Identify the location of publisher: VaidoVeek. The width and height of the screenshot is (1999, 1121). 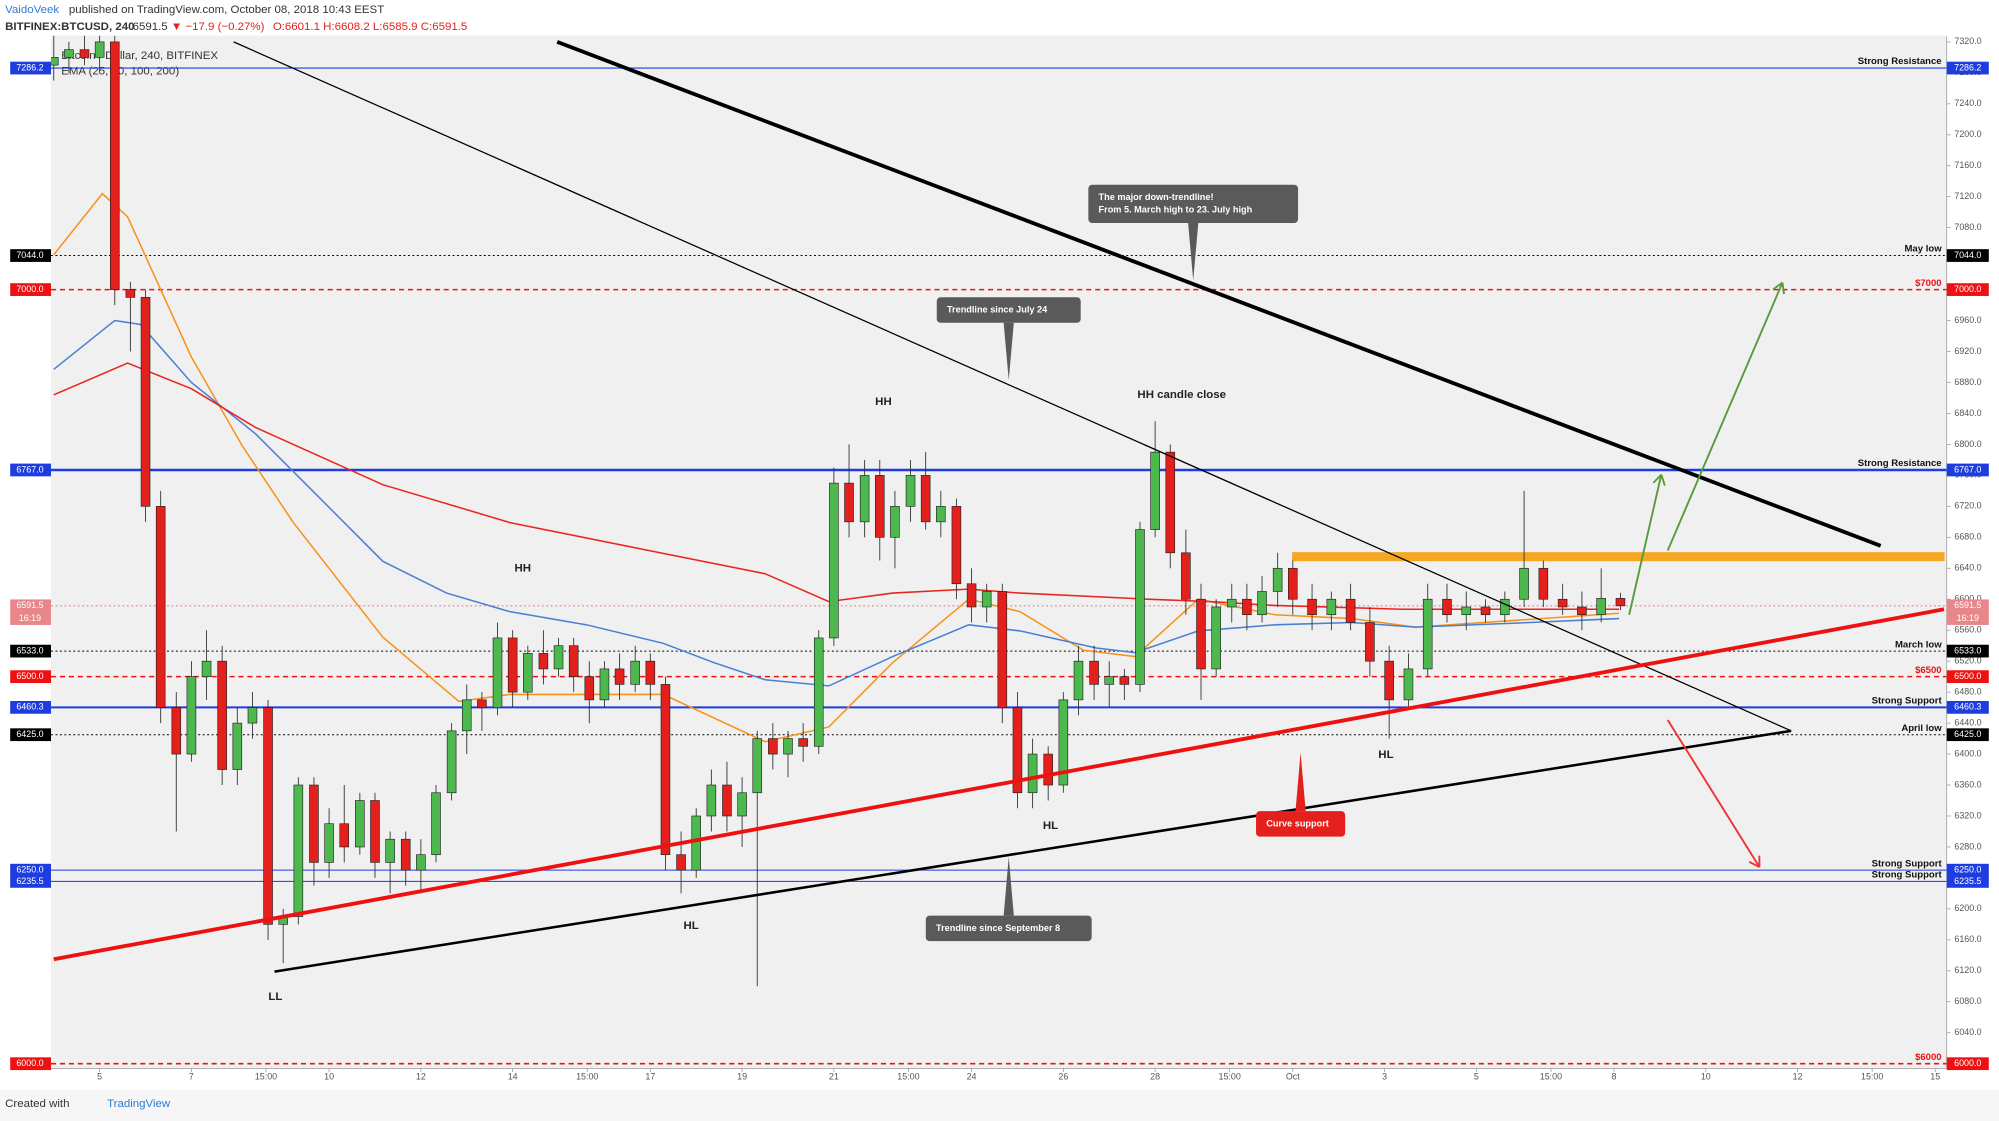
(32, 10).